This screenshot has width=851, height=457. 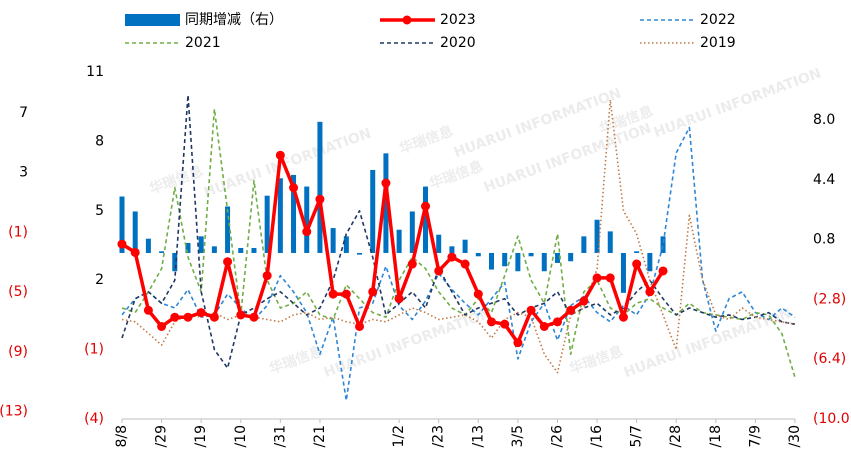 I want to click on legend-swatch, so click(x=152, y=20).